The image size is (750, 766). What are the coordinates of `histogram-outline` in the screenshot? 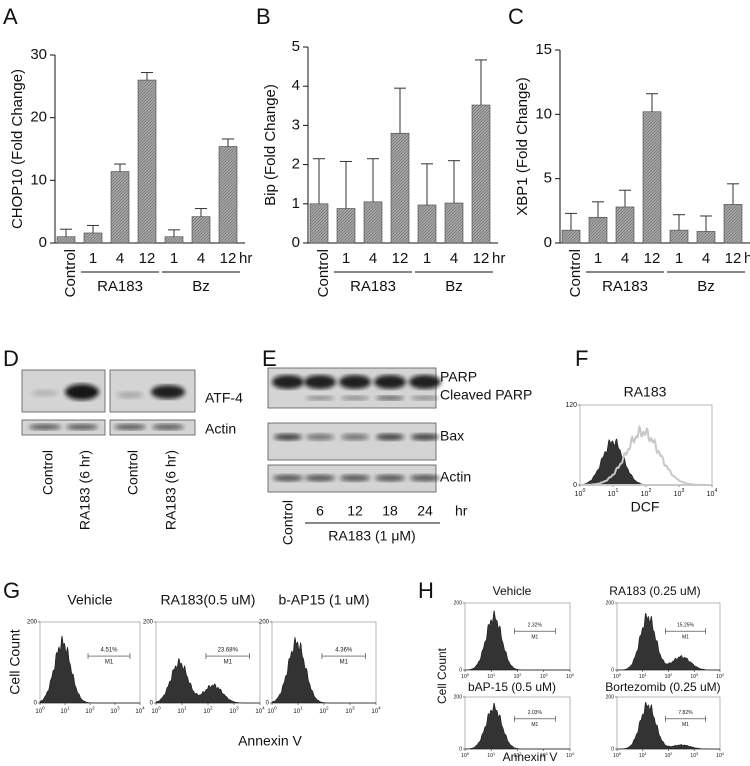 It's located at (646, 455).